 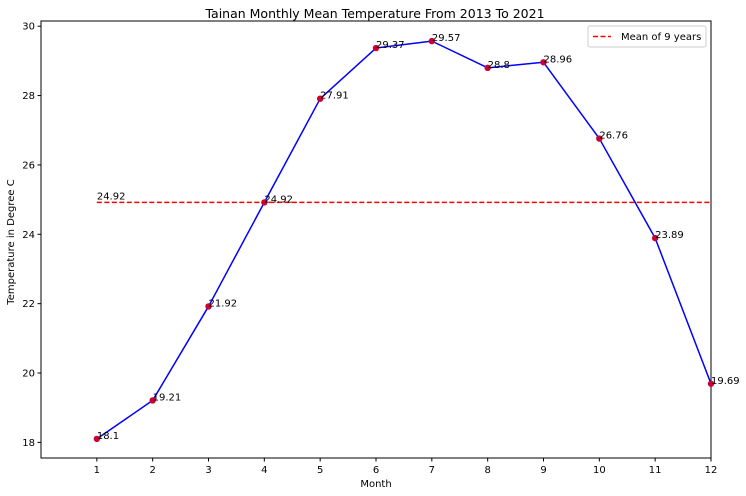 What do you see at coordinates (111, 196) in the screenshot?
I see `mean-line-label: 24.92` at bounding box center [111, 196].